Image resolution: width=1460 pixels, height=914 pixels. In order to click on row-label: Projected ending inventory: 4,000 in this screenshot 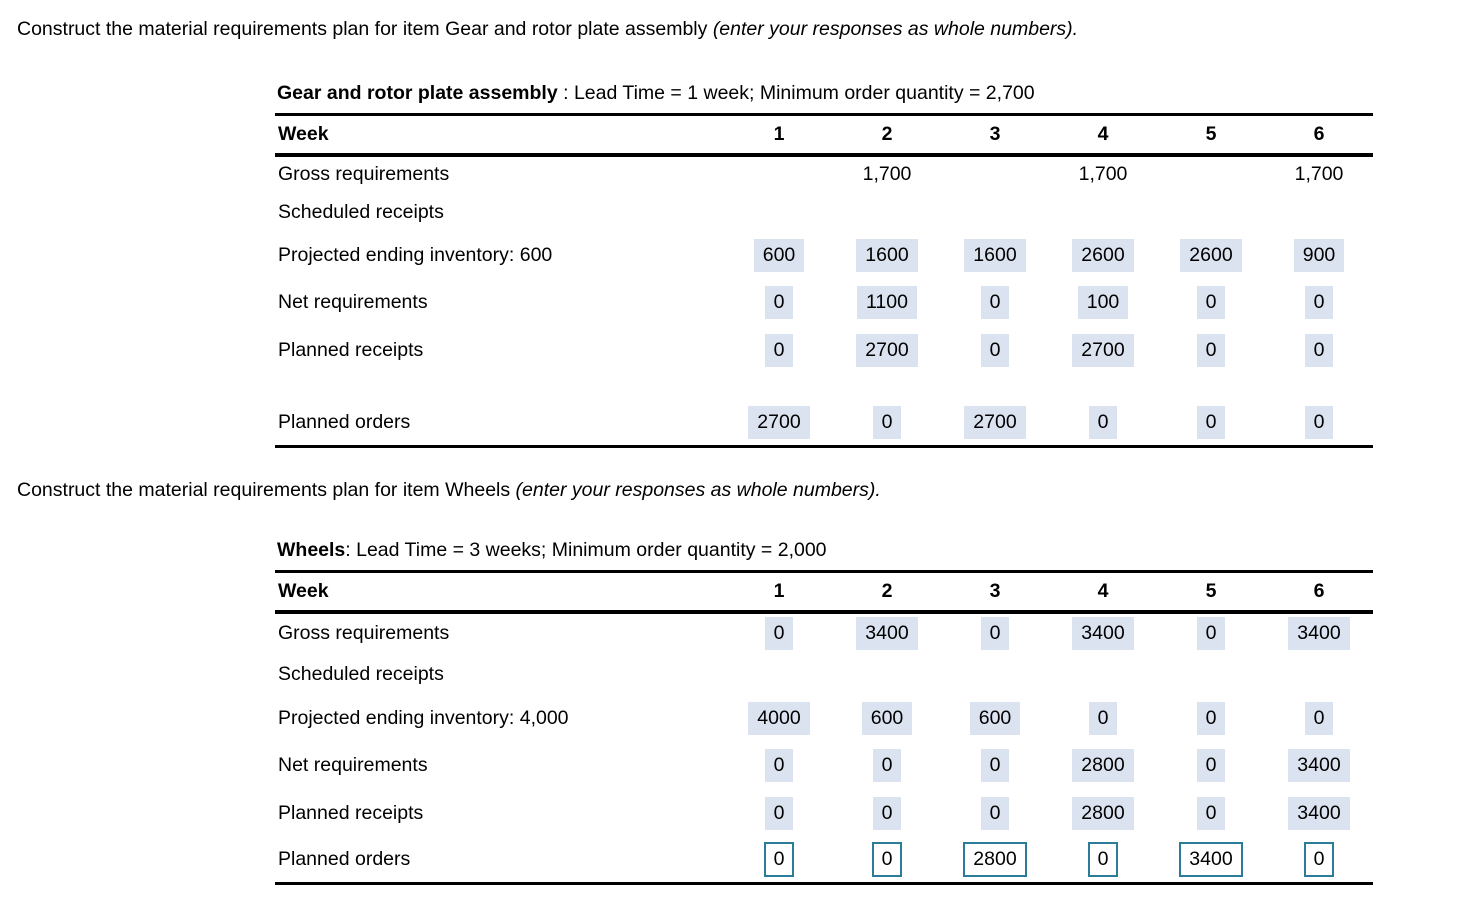, I will do `click(423, 718)`.